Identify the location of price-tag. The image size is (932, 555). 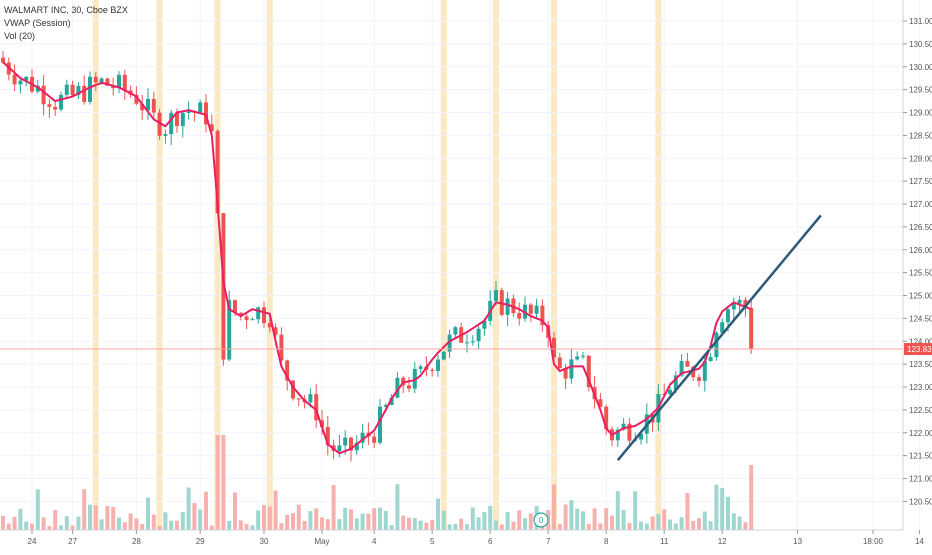
(918, 349).